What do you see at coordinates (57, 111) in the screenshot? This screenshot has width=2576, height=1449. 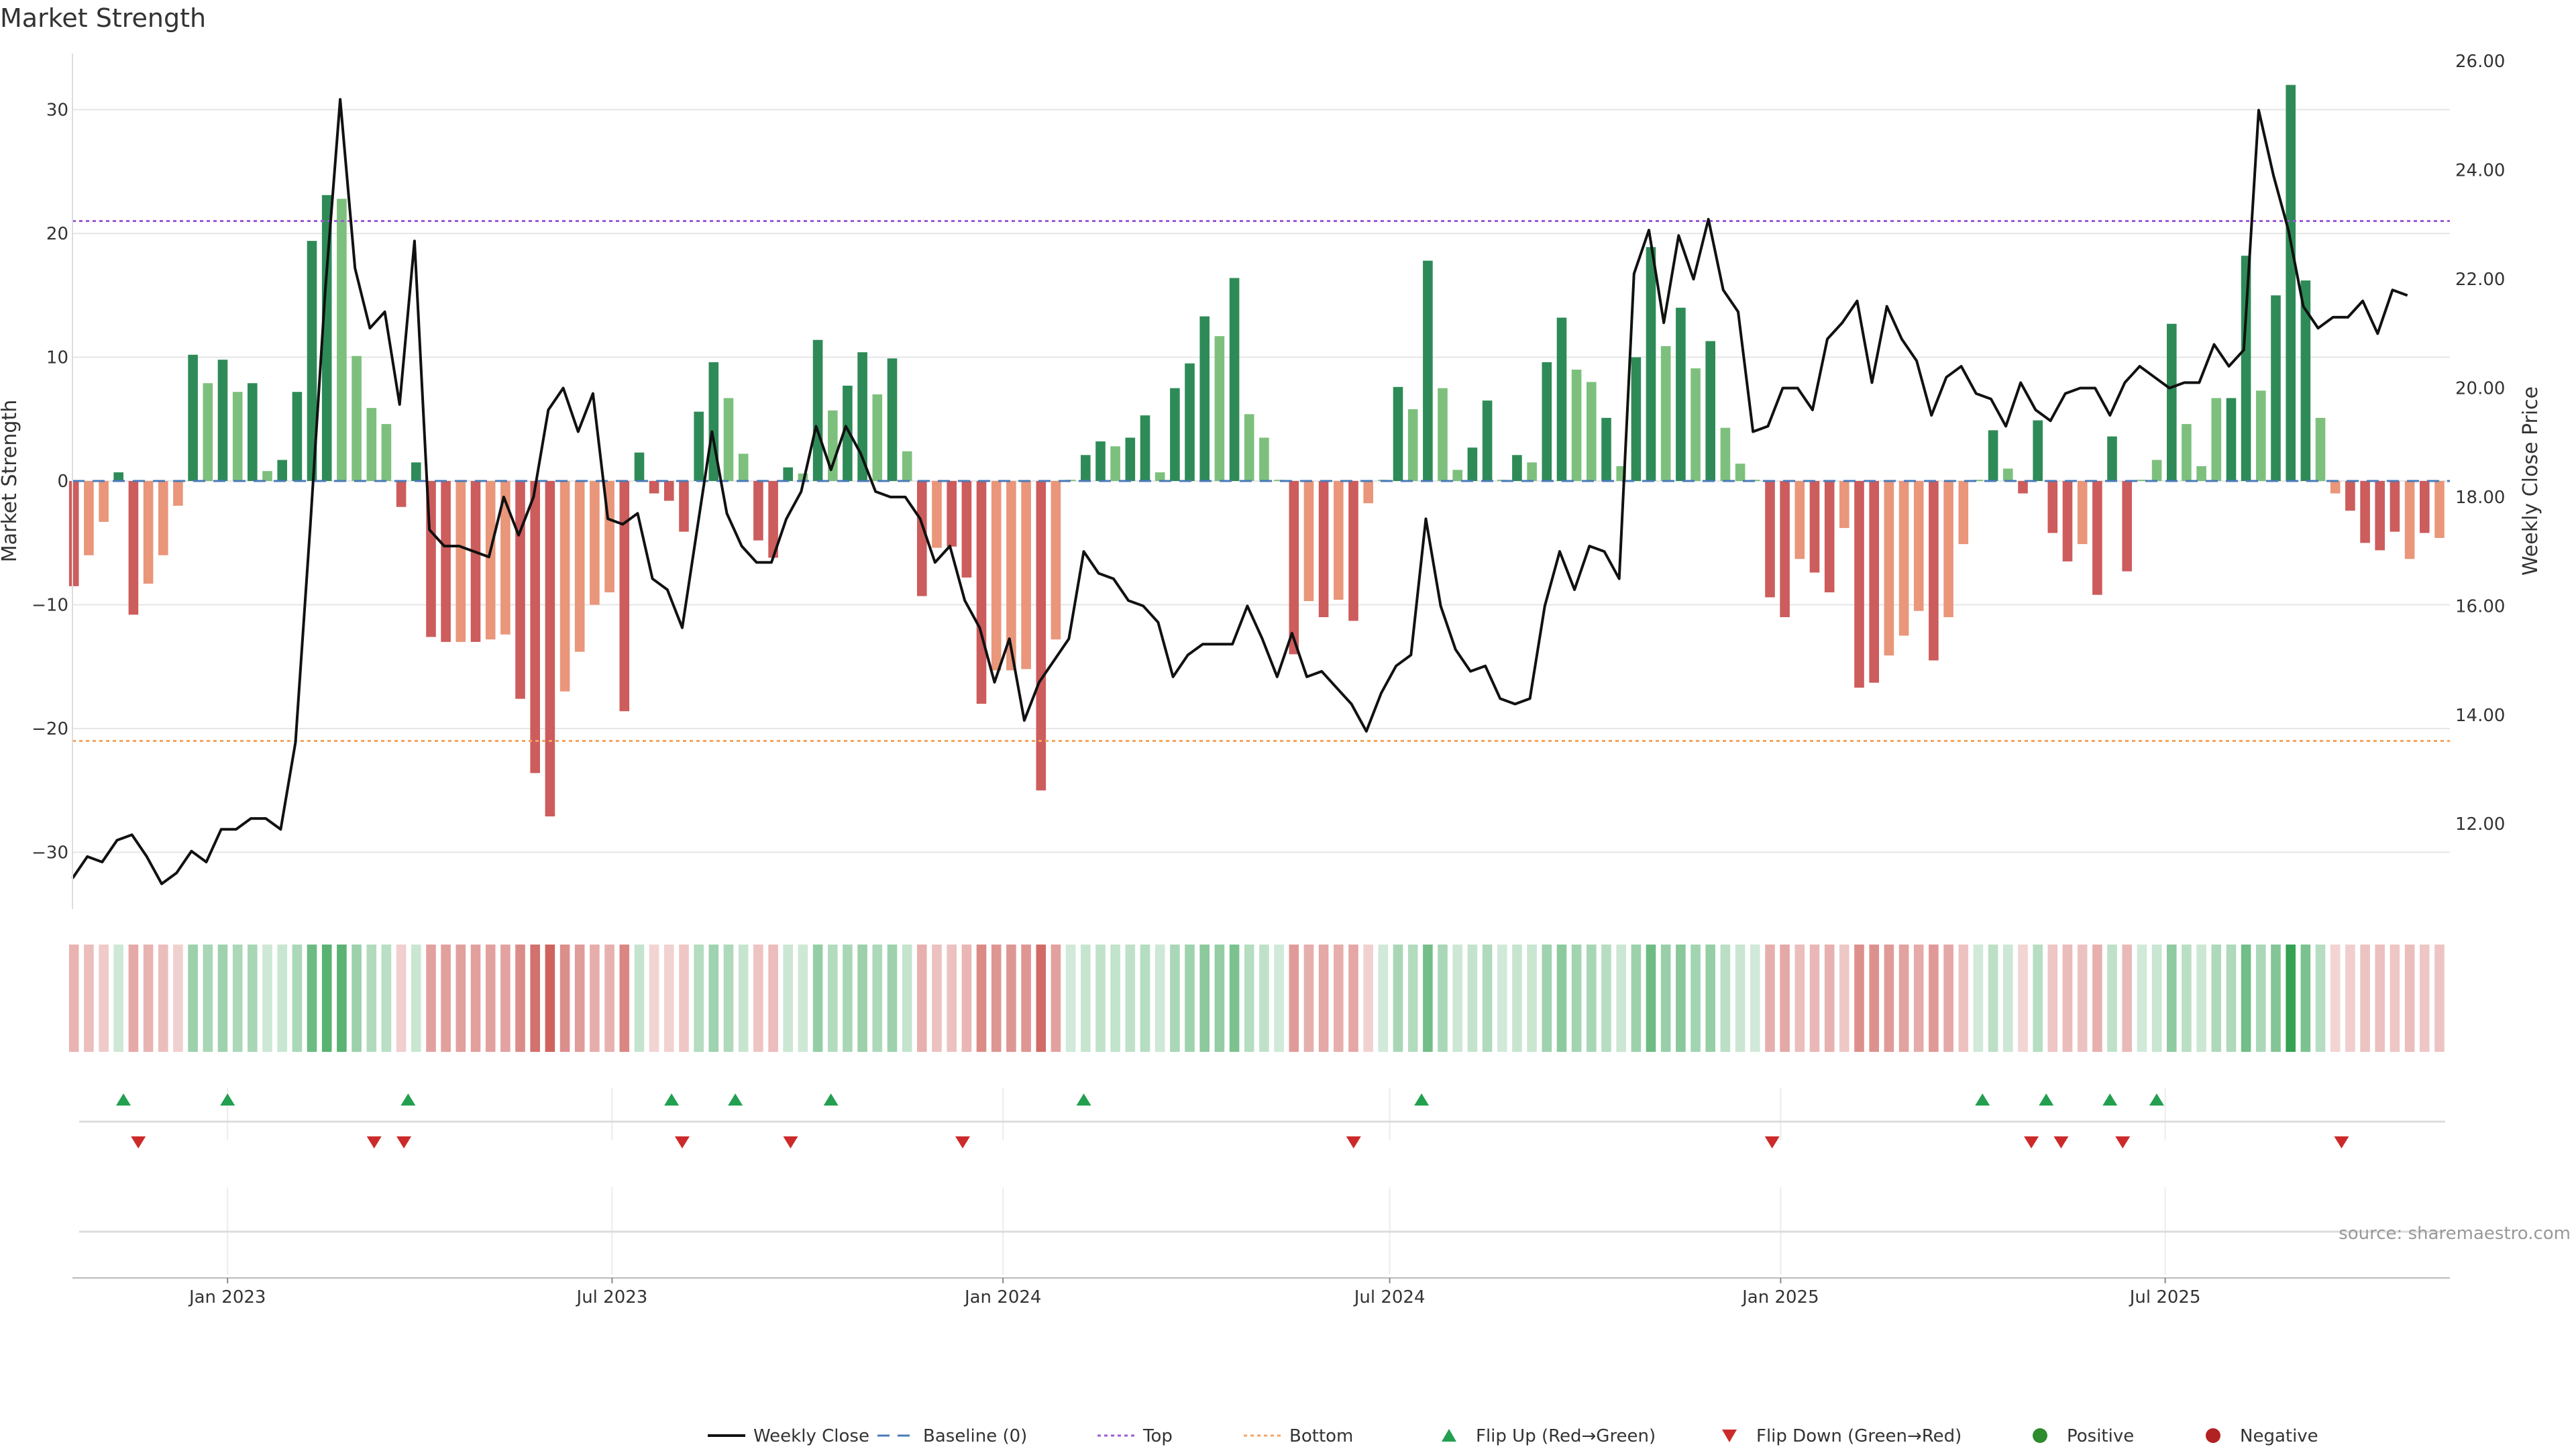 I see `y-tick-label: 30` at bounding box center [57, 111].